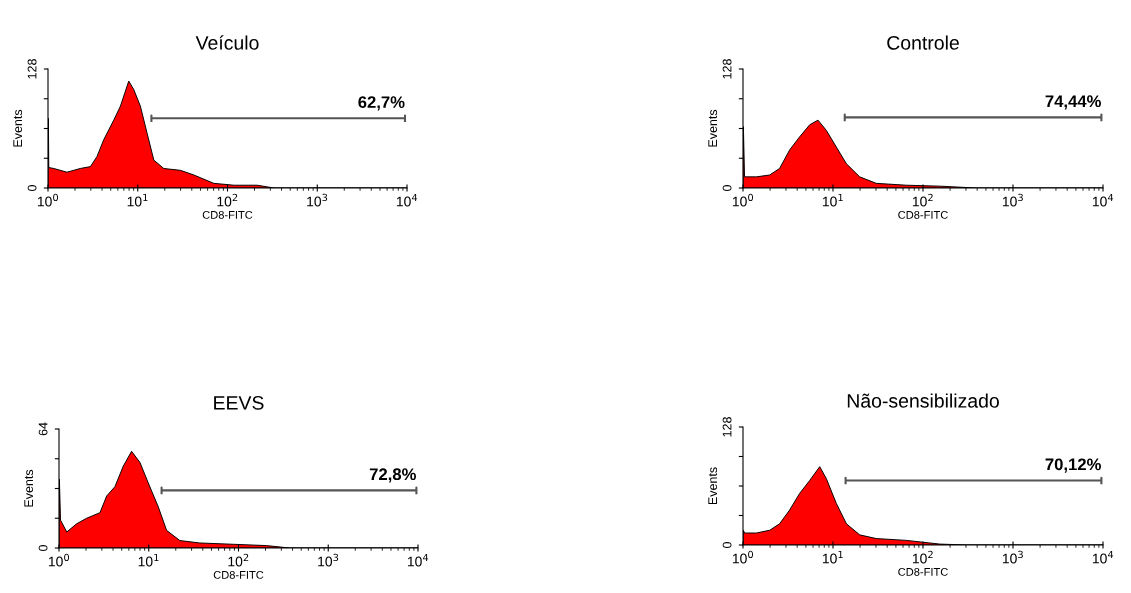  What do you see at coordinates (1073, 465) in the screenshot?
I see `annotation: 70,12%` at bounding box center [1073, 465].